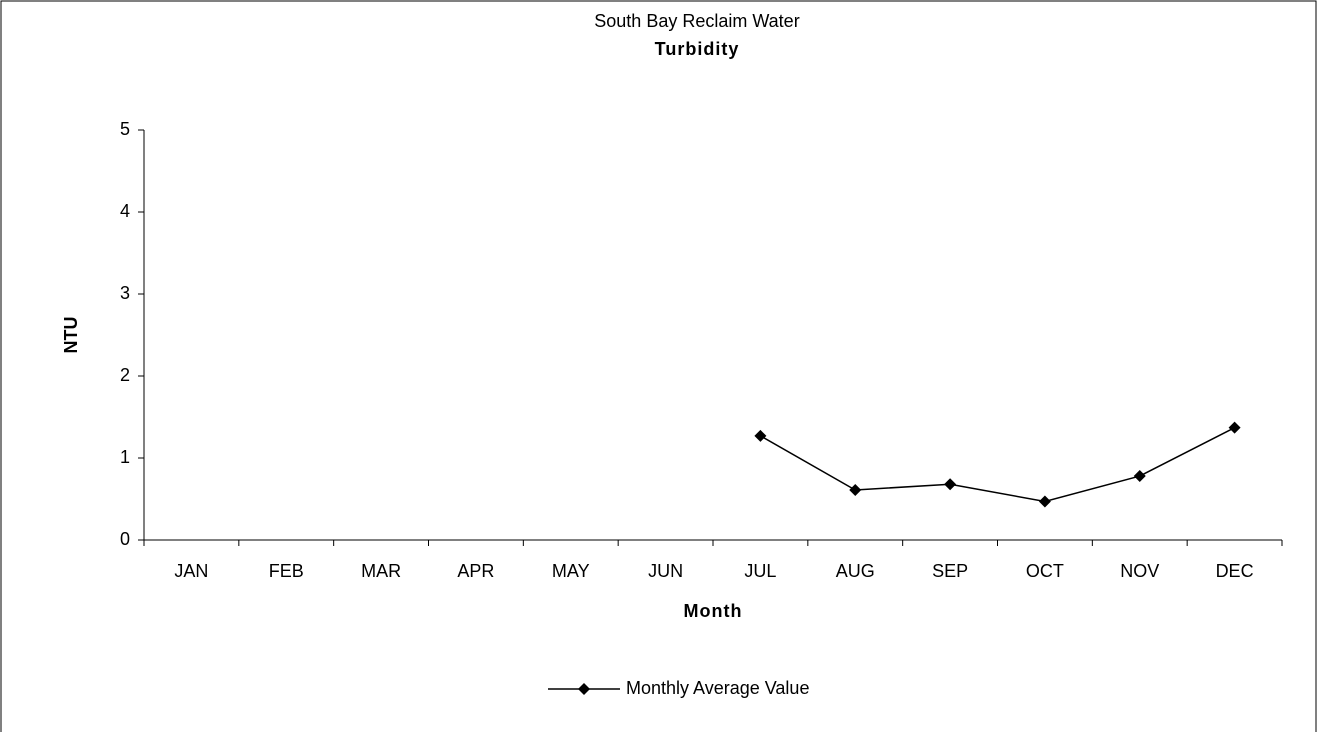 This screenshot has height=732, width=1322. Describe the element at coordinates (125, 293) in the screenshot. I see `y-tick-label: 3` at that location.